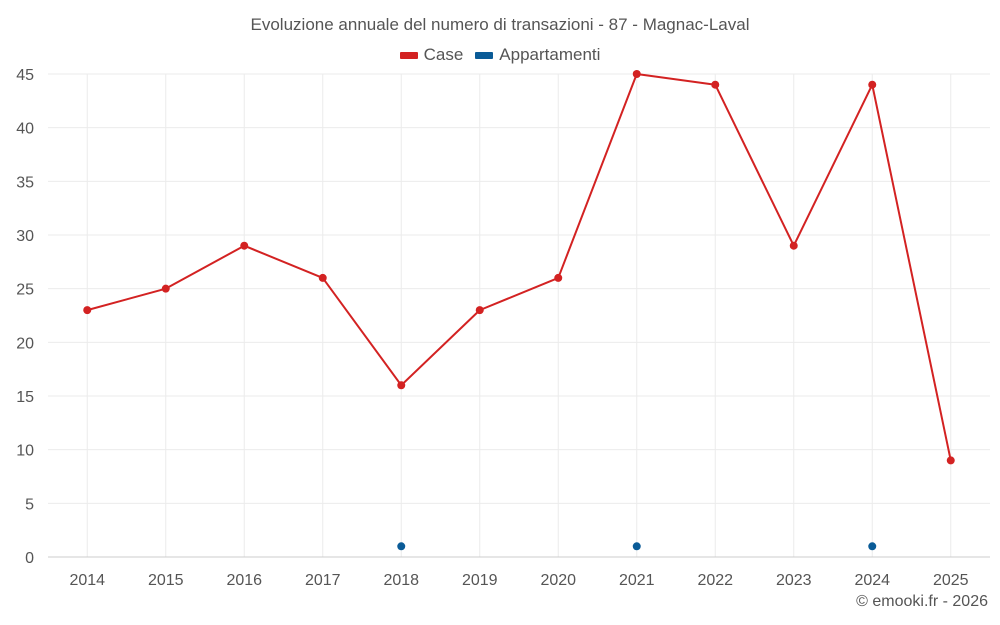 This screenshot has height=625, width=1000. Describe the element at coordinates (25, 182) in the screenshot. I see `y-tick-label: 35` at that location.